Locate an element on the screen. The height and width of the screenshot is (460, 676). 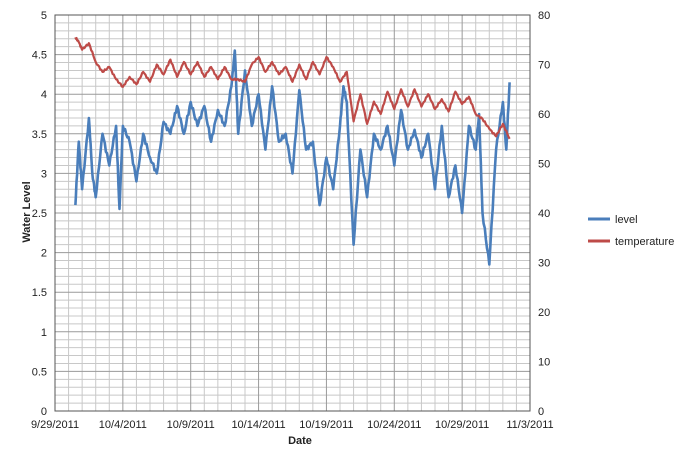
y-tick-label: 2.5 is located at coordinates (39, 214).